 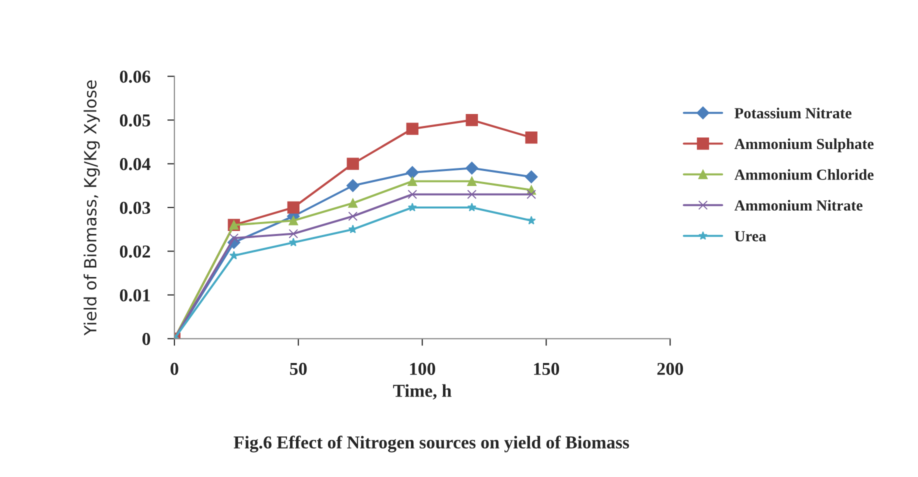 What do you see at coordinates (432, 444) in the screenshot?
I see `text: Fig.6 Effect of Nitrogen sources on yield of Biomass` at bounding box center [432, 444].